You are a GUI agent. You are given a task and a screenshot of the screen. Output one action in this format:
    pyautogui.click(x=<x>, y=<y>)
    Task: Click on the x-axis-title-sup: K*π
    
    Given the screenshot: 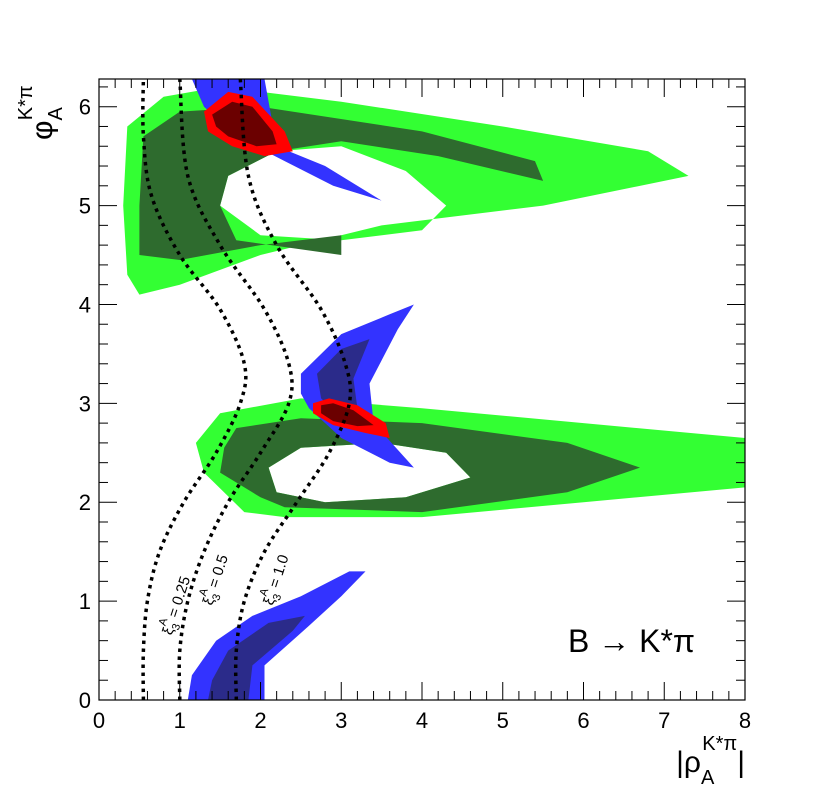 What is the action you would take?
    pyautogui.click(x=719, y=744)
    